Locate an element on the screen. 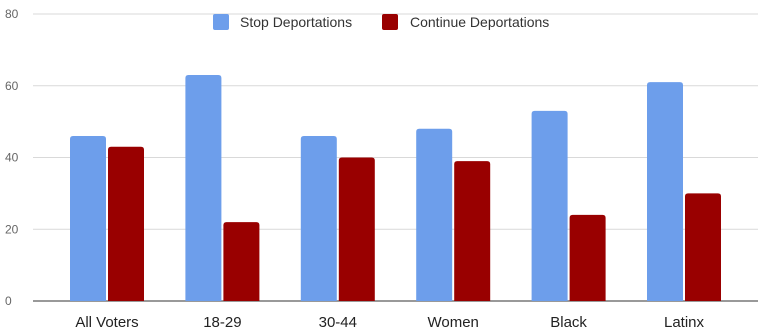 This screenshot has width=758, height=329. y-tick-label: 20 is located at coordinates (12, 229).